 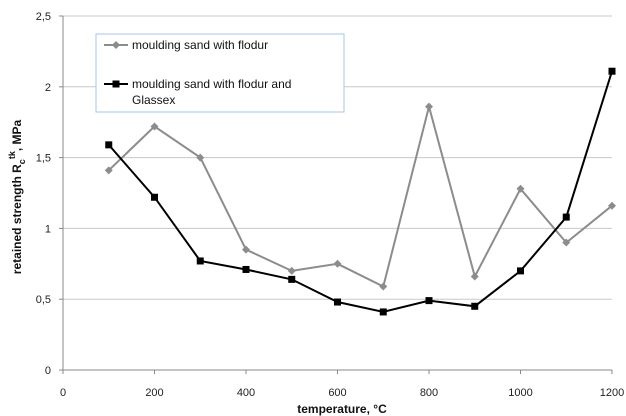 What do you see at coordinates (49, 194) in the screenshot?
I see `y-tick-labels: 0 0,5 1 1,5 2 2,5` at bounding box center [49, 194].